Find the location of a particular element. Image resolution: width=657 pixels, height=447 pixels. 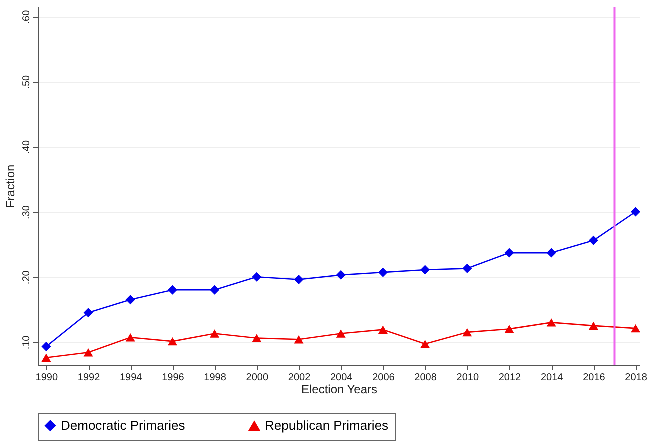

x-tick-label: 2000 is located at coordinates (257, 378).